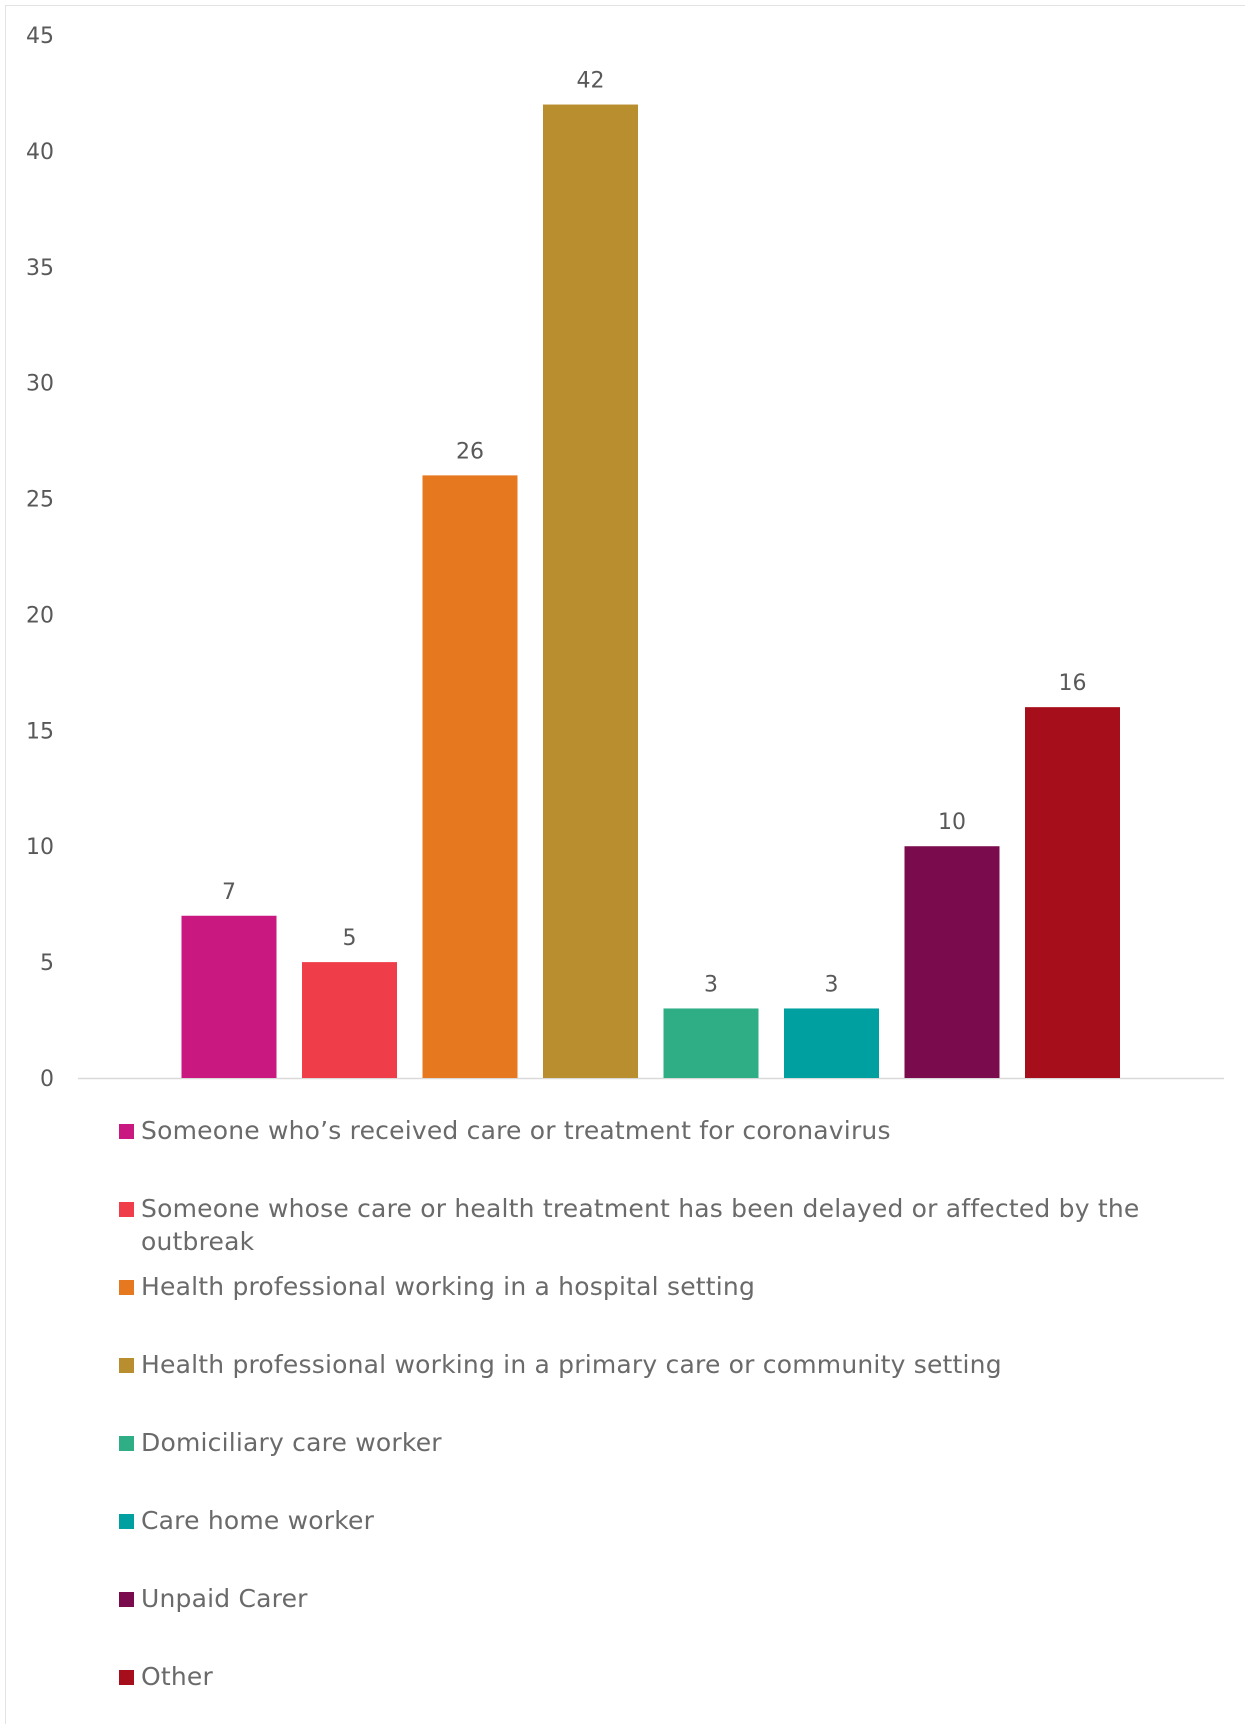 This screenshot has height=1729, width=1250. Describe the element at coordinates (40, 500) in the screenshot. I see `y-tick-label: 25` at that location.